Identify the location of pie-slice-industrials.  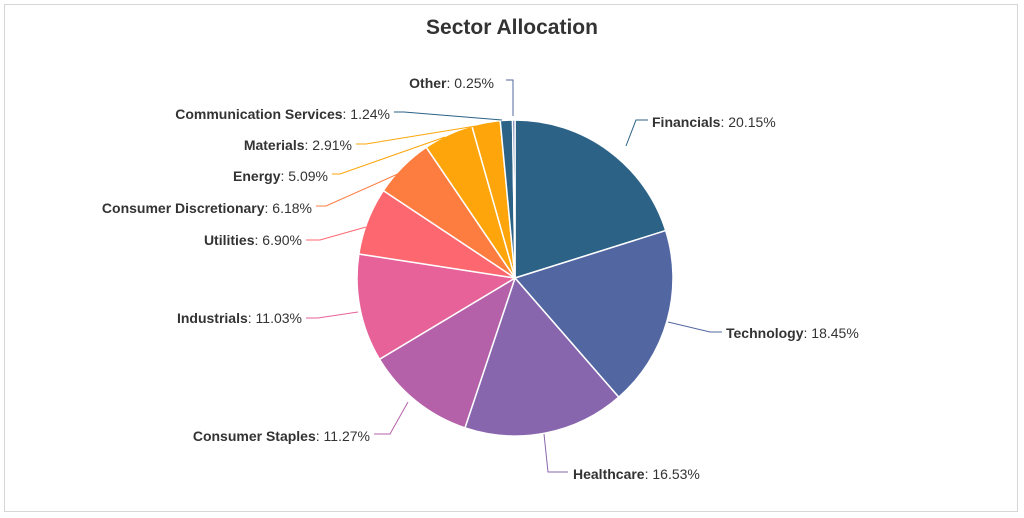
(436, 307).